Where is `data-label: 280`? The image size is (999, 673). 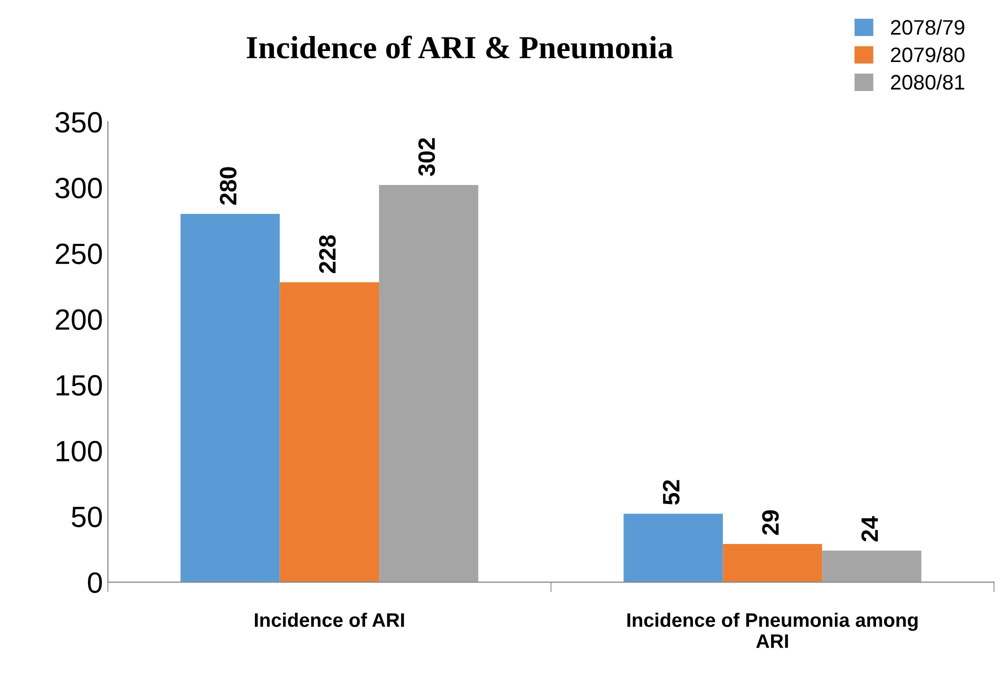
data-label: 280 is located at coordinates (228, 186).